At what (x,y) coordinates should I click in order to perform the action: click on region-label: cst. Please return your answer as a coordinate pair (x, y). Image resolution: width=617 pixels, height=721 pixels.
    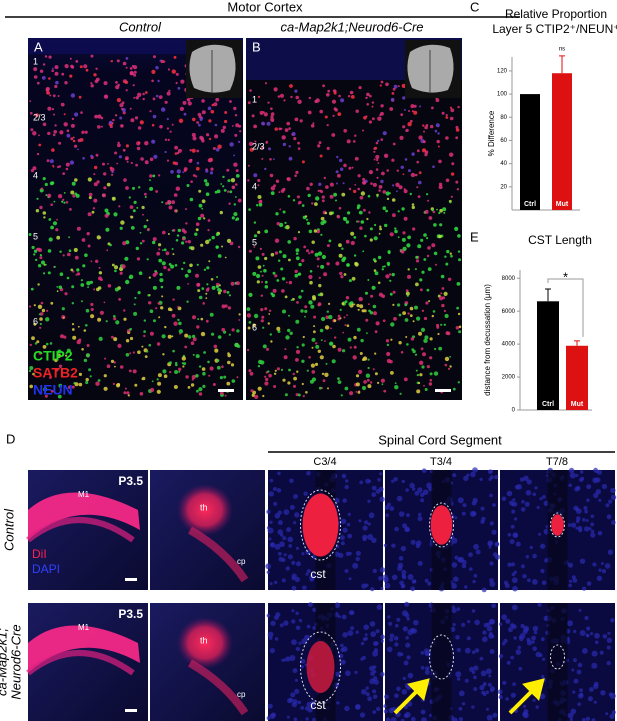
    Looking at the image, I should click on (318, 705).